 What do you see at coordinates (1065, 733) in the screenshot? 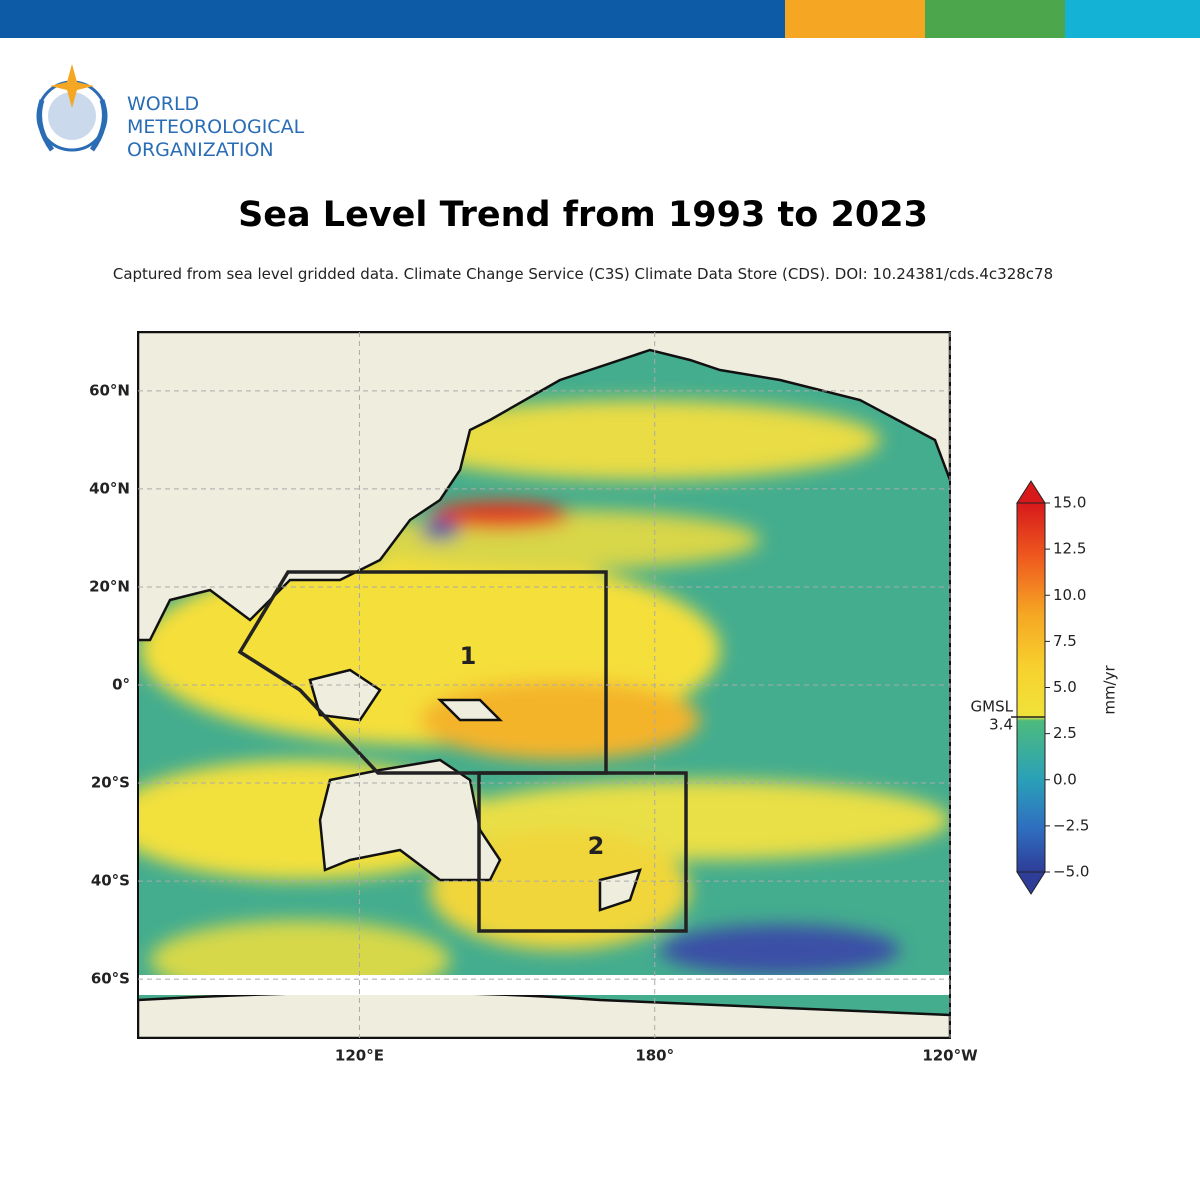
I see `colorbar-tick-label: 2.5` at bounding box center [1065, 733].